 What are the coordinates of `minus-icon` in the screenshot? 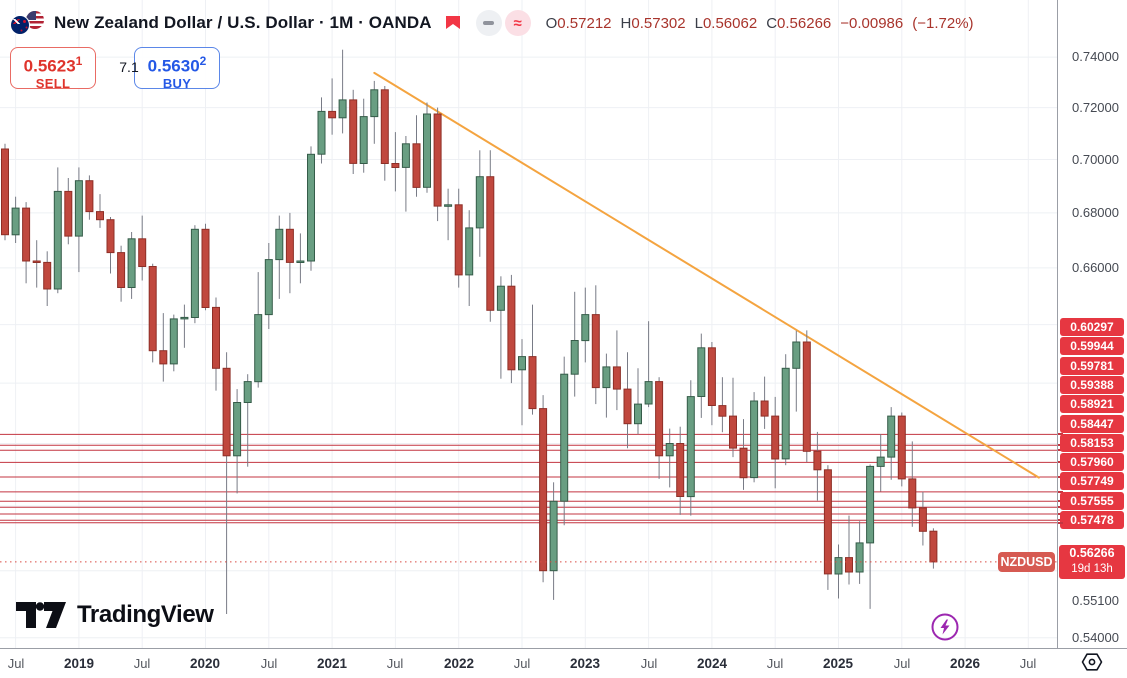 It's located at (489, 23).